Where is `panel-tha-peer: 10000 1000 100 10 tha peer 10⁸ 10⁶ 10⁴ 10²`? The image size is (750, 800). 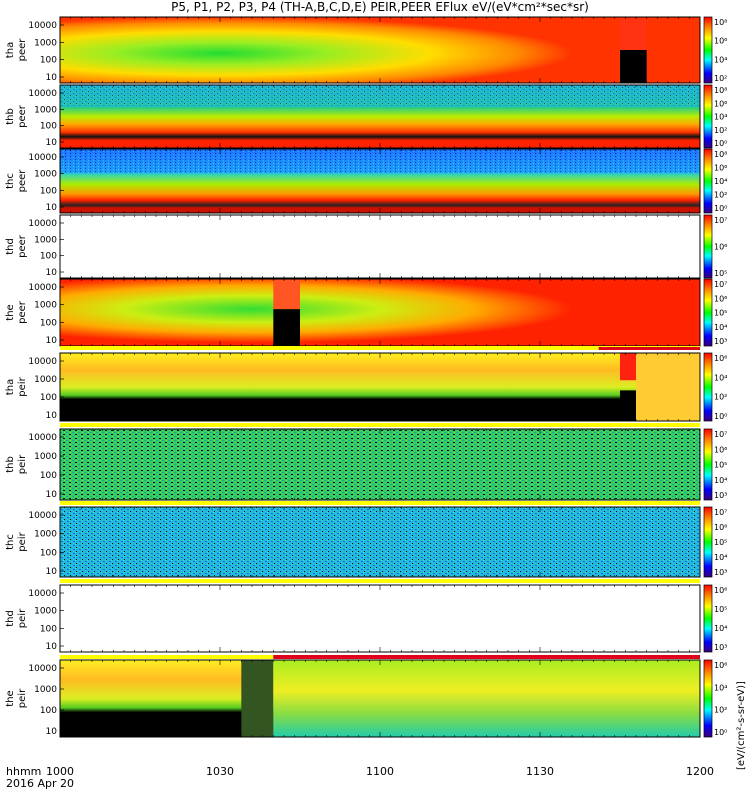 panel-tha-peer: 10000 1000 100 10 tha peer 10⁸ 10⁶ 10⁴ 10² is located at coordinates (366, 50).